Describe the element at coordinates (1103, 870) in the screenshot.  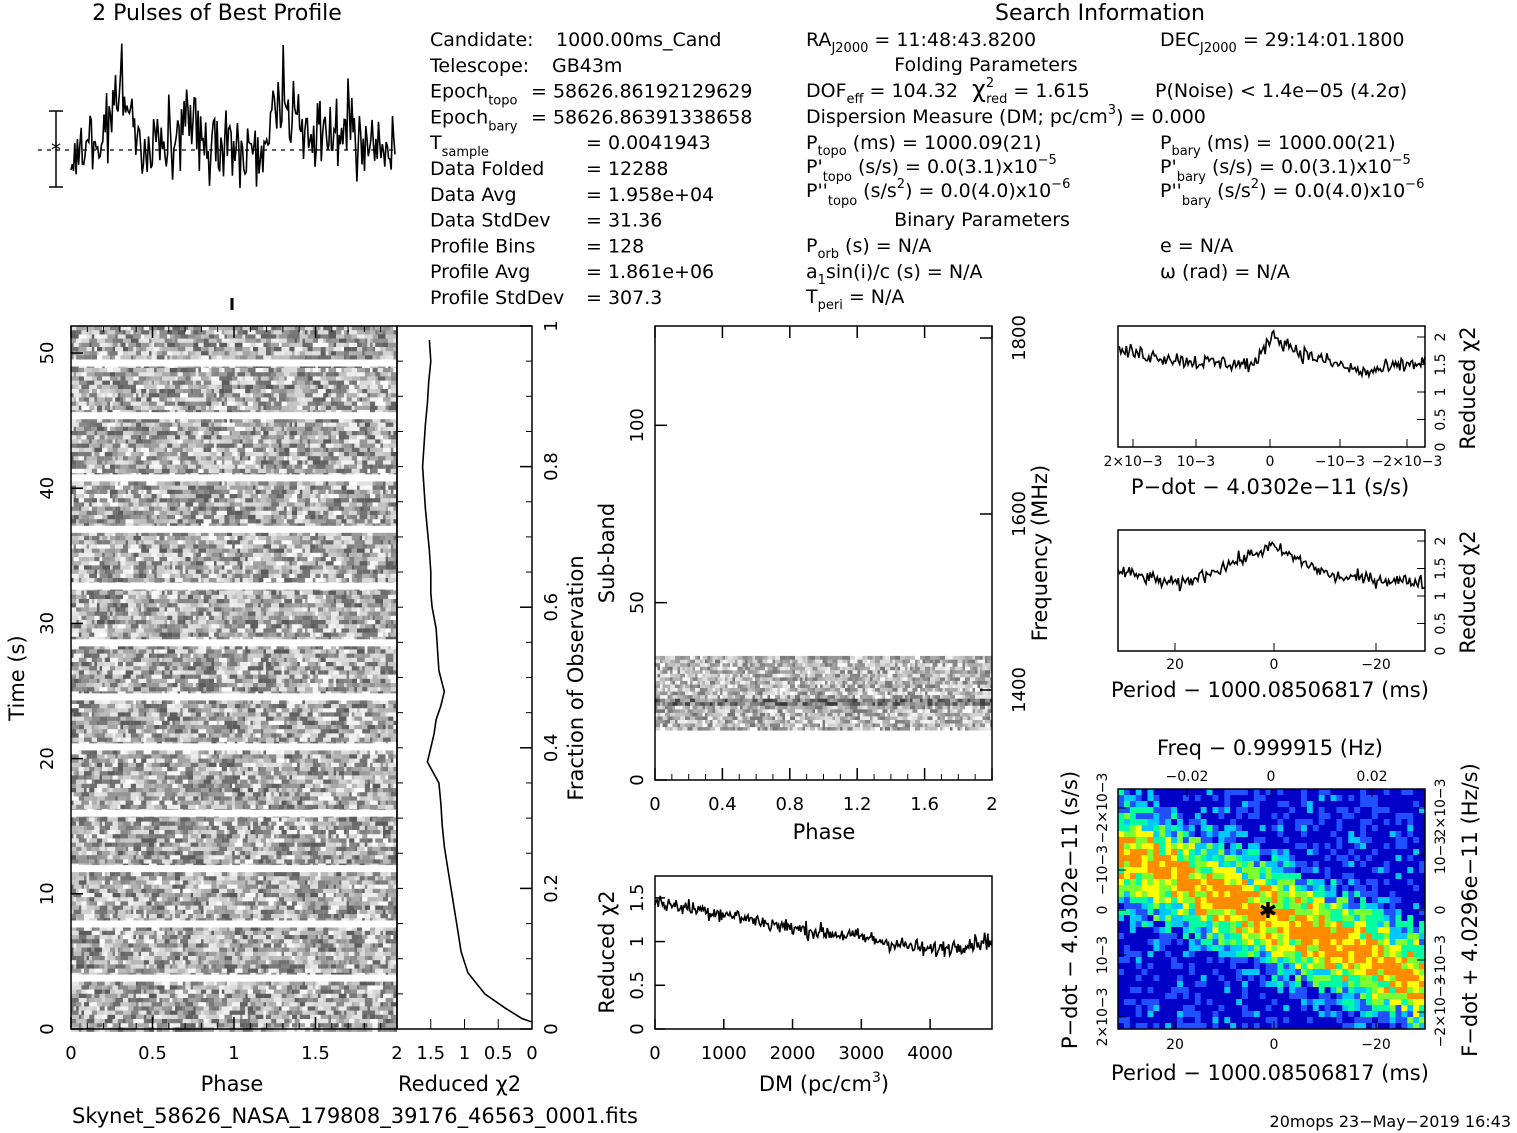
I see `pp-ytick: −10−3` at that location.